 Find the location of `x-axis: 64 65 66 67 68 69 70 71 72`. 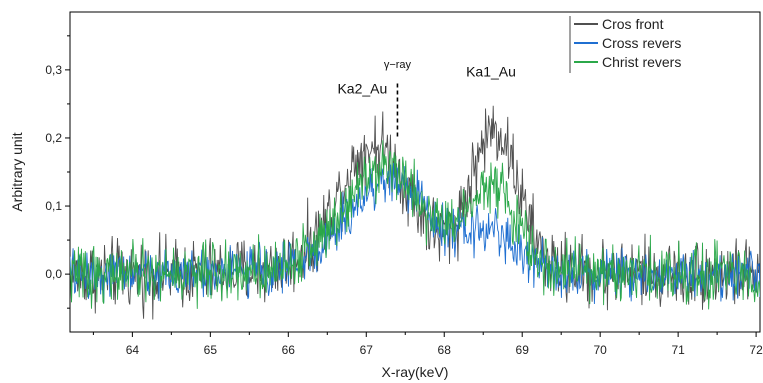

x-axis: 64 65 66 67 68 69 70 71 72 is located at coordinates (427, 344).